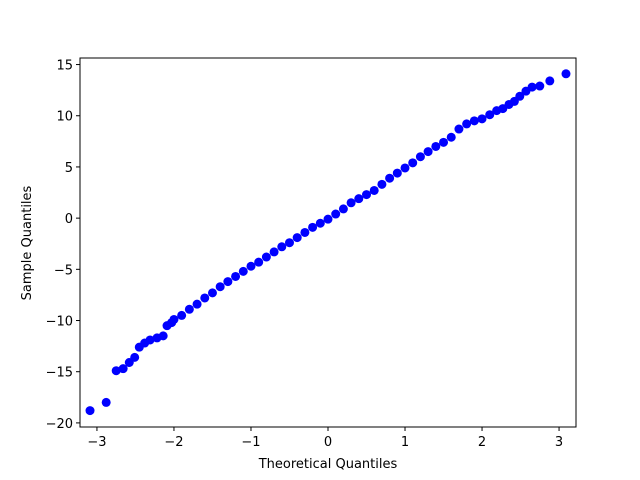 This screenshot has width=640, height=480. I want to click on y-tick-label: 10, so click(64, 117).